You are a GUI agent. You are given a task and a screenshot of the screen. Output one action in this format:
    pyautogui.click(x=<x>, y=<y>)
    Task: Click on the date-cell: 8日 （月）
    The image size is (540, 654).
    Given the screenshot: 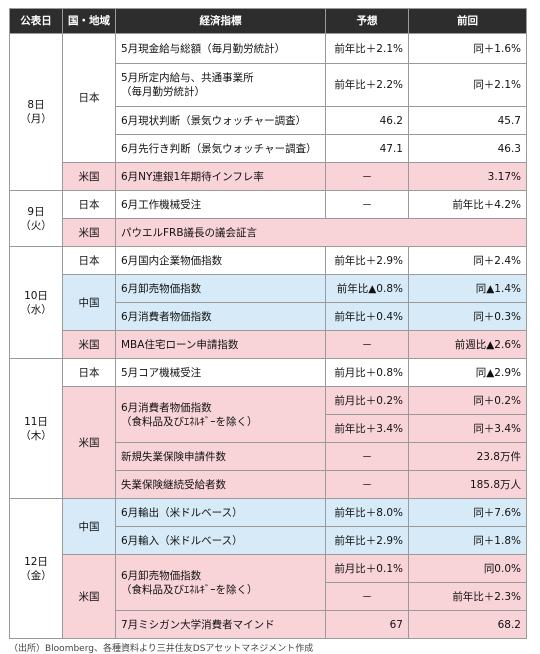 What is the action you would take?
    pyautogui.click(x=36, y=112)
    